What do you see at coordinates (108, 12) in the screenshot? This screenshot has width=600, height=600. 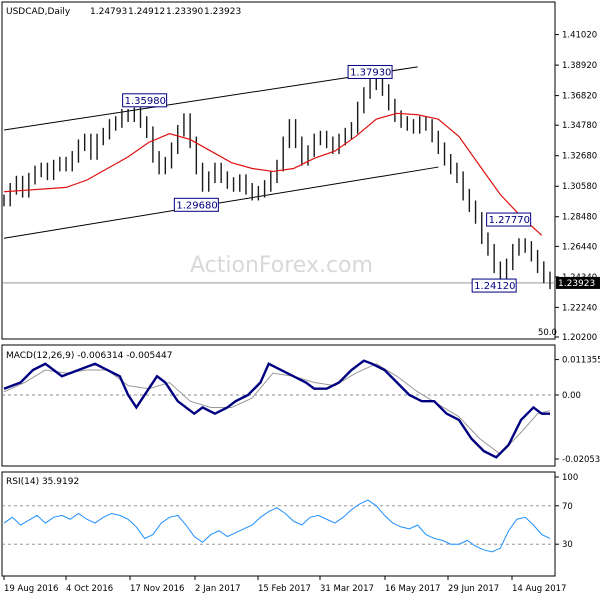 I see `ohlc-open: 1.24793` at bounding box center [108, 12].